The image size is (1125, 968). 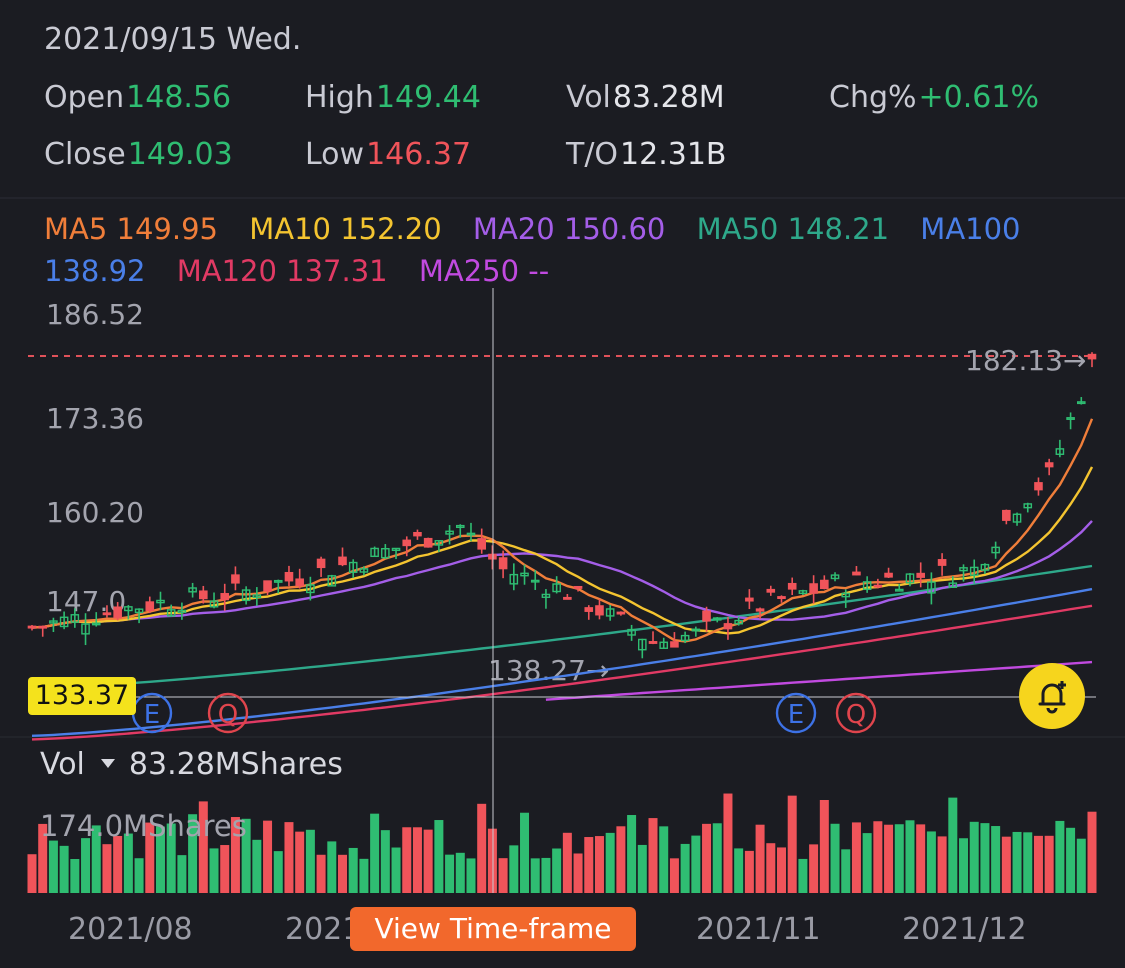 I want to click on ma100-label: MA100, so click(x=970, y=229).